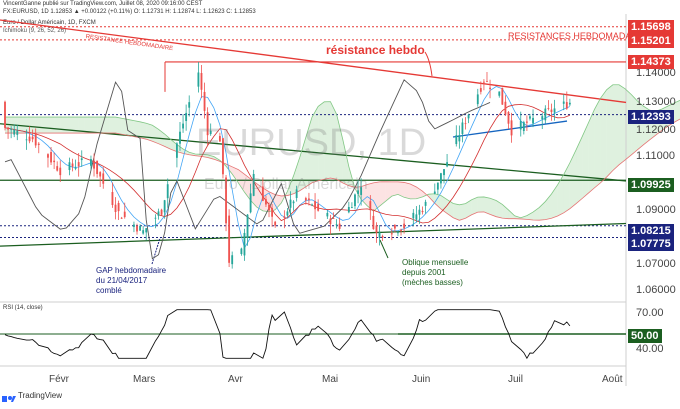 The height and width of the screenshot is (409, 680). Describe the element at coordinates (287, 334) in the screenshot. I see `rsi-line` at that location.